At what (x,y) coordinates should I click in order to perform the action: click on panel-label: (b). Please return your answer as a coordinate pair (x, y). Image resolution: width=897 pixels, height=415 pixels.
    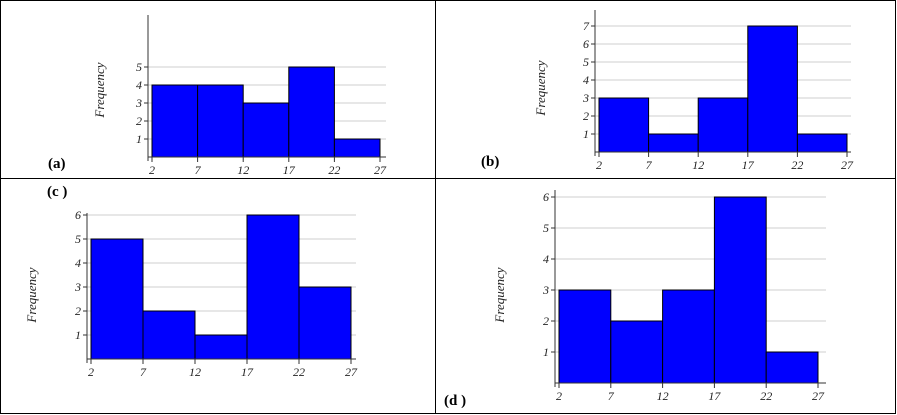
    Looking at the image, I should click on (490, 162).